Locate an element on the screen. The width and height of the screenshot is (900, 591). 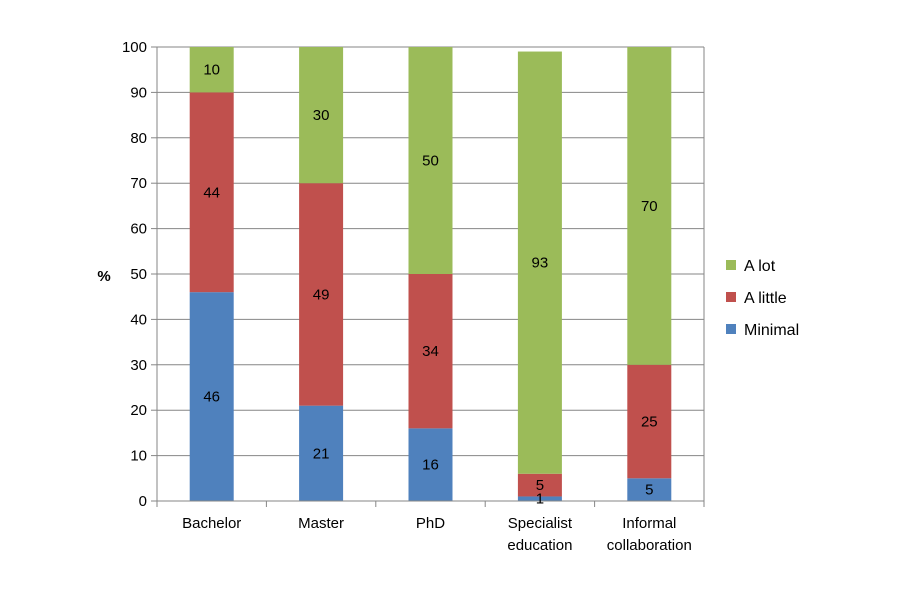
data-label: 10 is located at coordinates (211, 70).